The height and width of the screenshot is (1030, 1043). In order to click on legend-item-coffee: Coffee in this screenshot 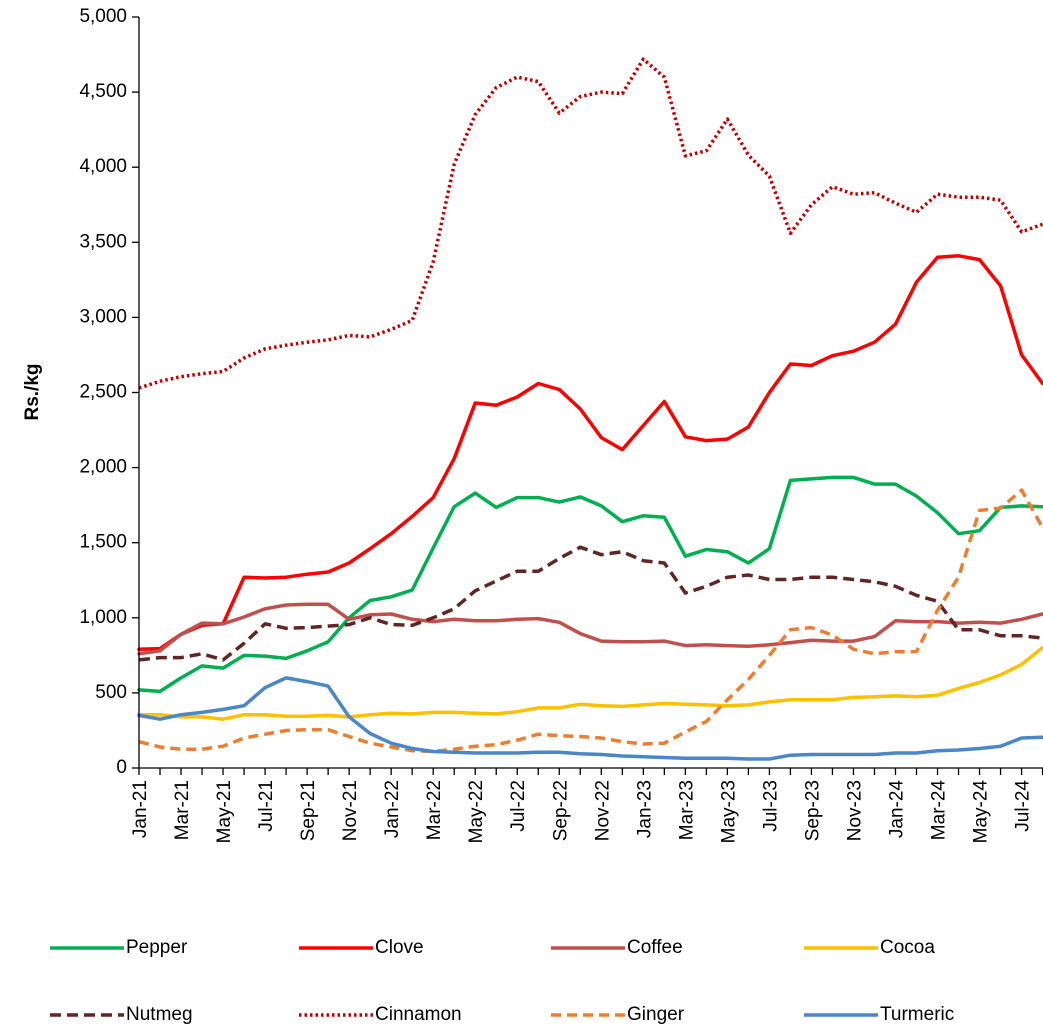, I will do `click(617, 947)`.